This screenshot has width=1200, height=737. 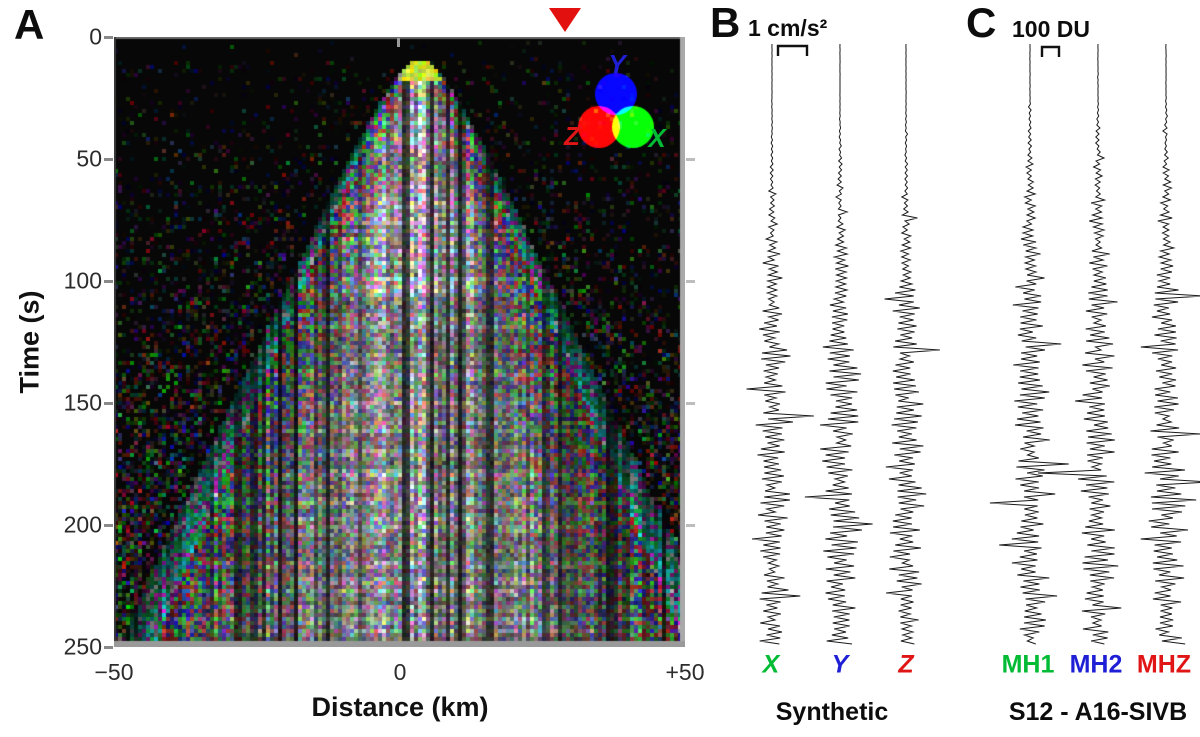 I want to click on panel-b-label: B, so click(x=725, y=23).